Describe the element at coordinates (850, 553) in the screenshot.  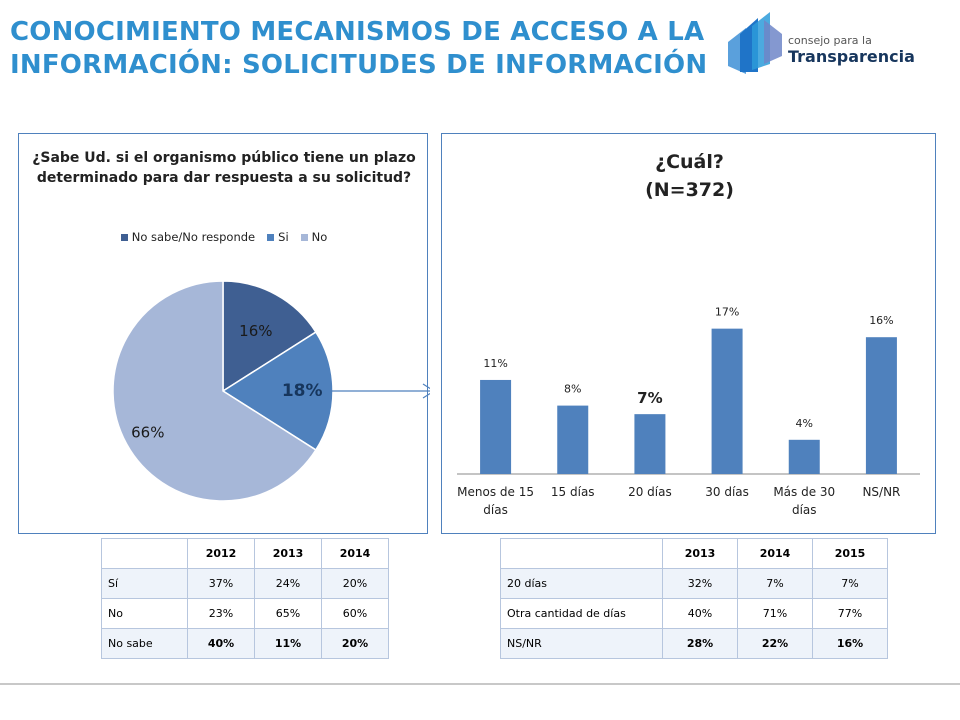
I see `table-header-cell: 2015` at that location.